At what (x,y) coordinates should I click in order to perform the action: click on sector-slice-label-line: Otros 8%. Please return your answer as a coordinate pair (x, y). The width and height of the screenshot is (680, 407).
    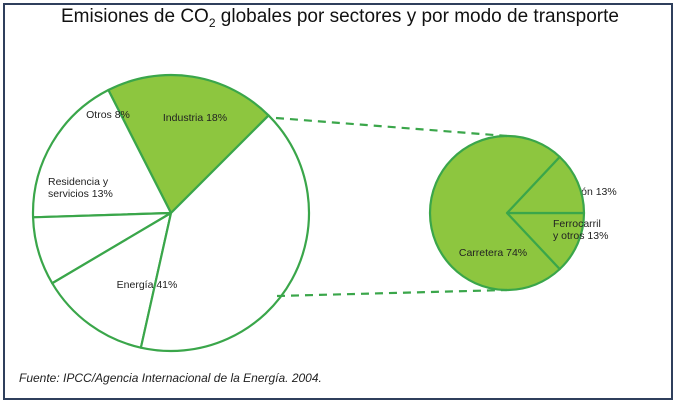
    Looking at the image, I should click on (108, 115).